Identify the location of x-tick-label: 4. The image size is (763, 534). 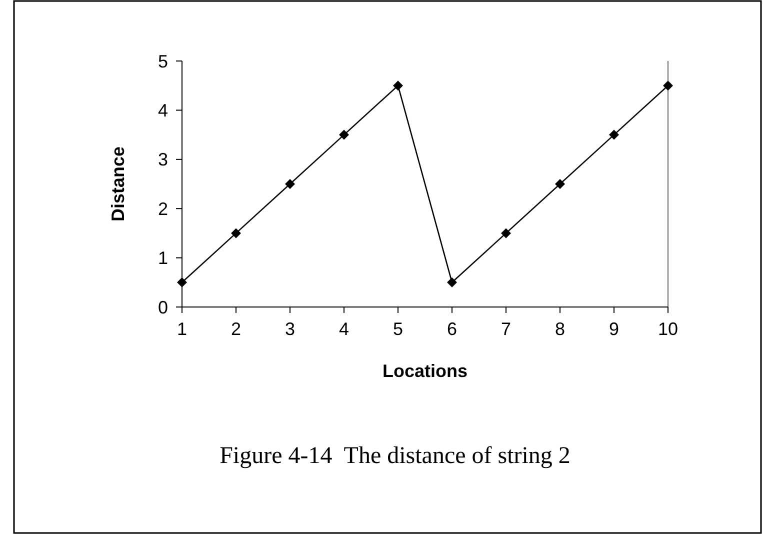
(344, 329).